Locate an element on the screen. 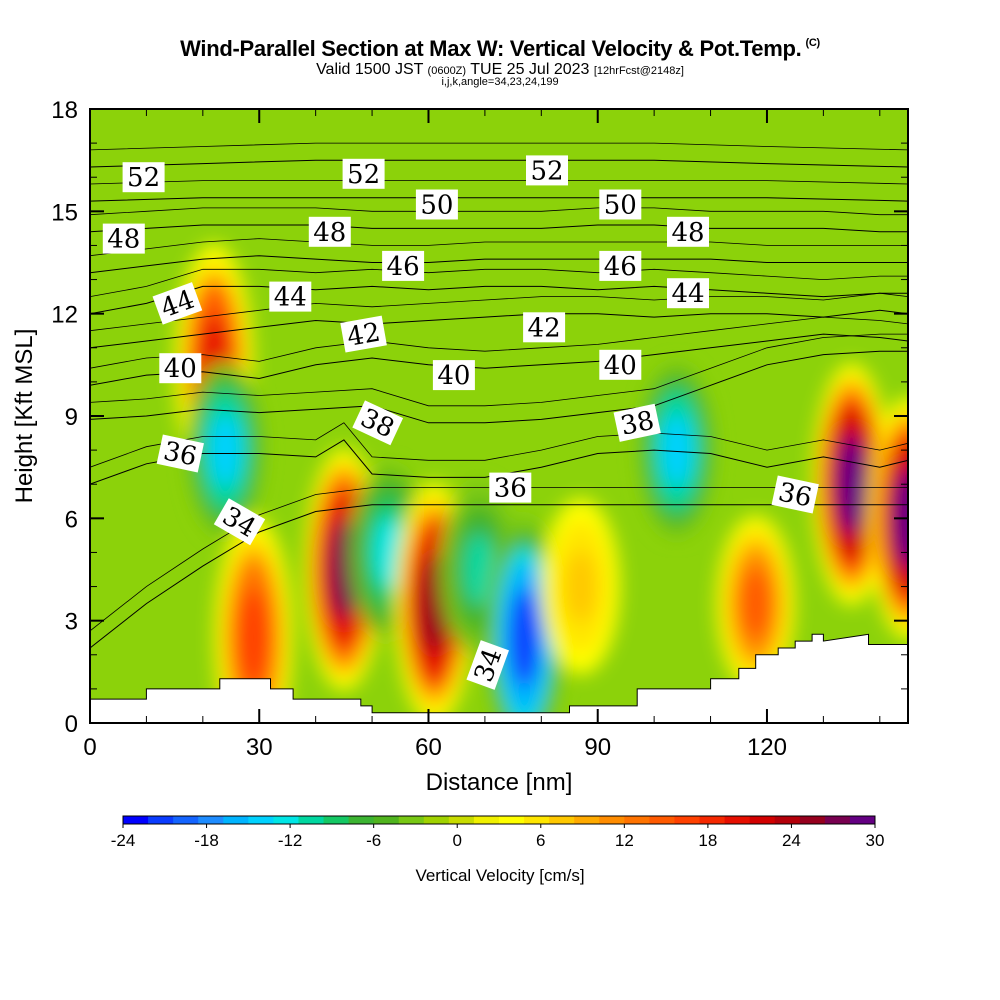 The width and height of the screenshot is (1000, 1000). x-tick-label: 60 is located at coordinates (428, 747).